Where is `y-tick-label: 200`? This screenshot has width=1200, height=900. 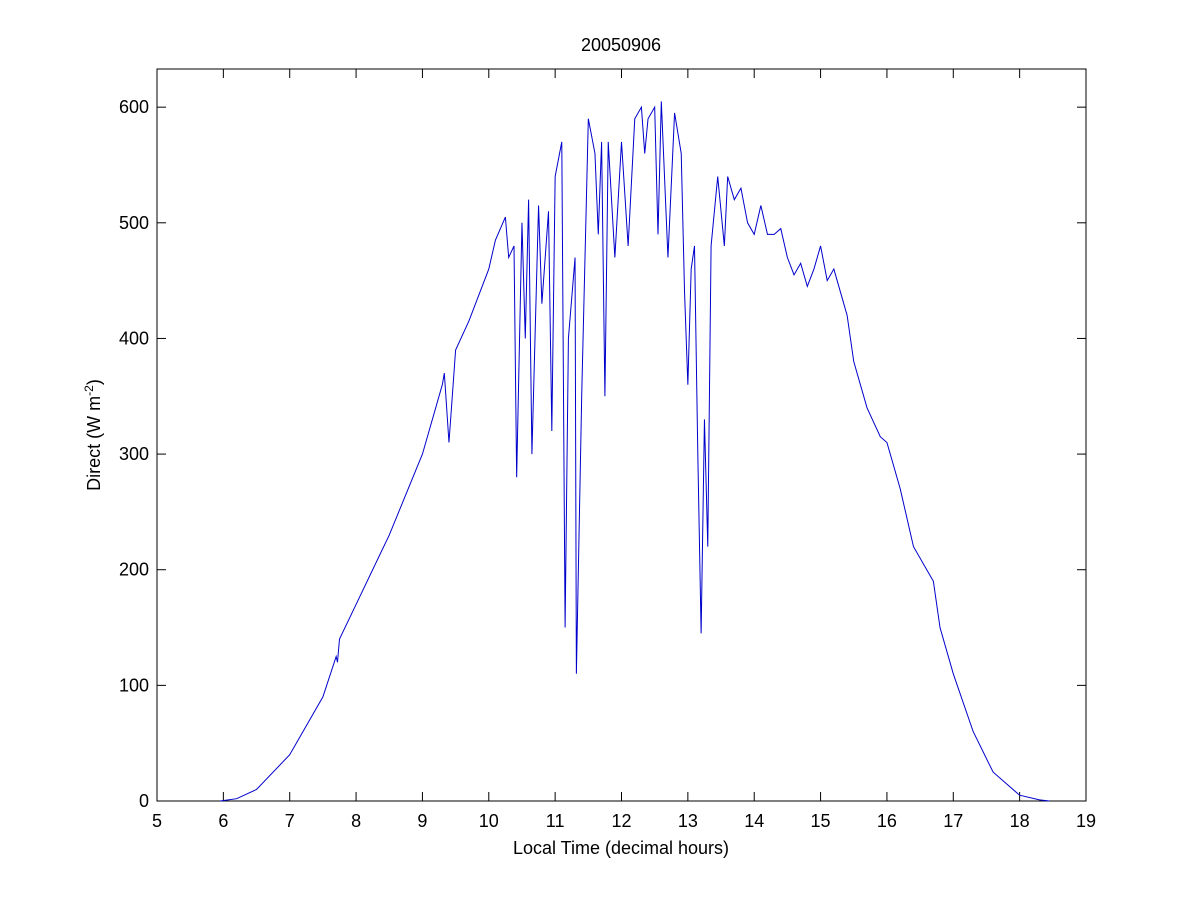 y-tick-label: 200 is located at coordinates (134, 570).